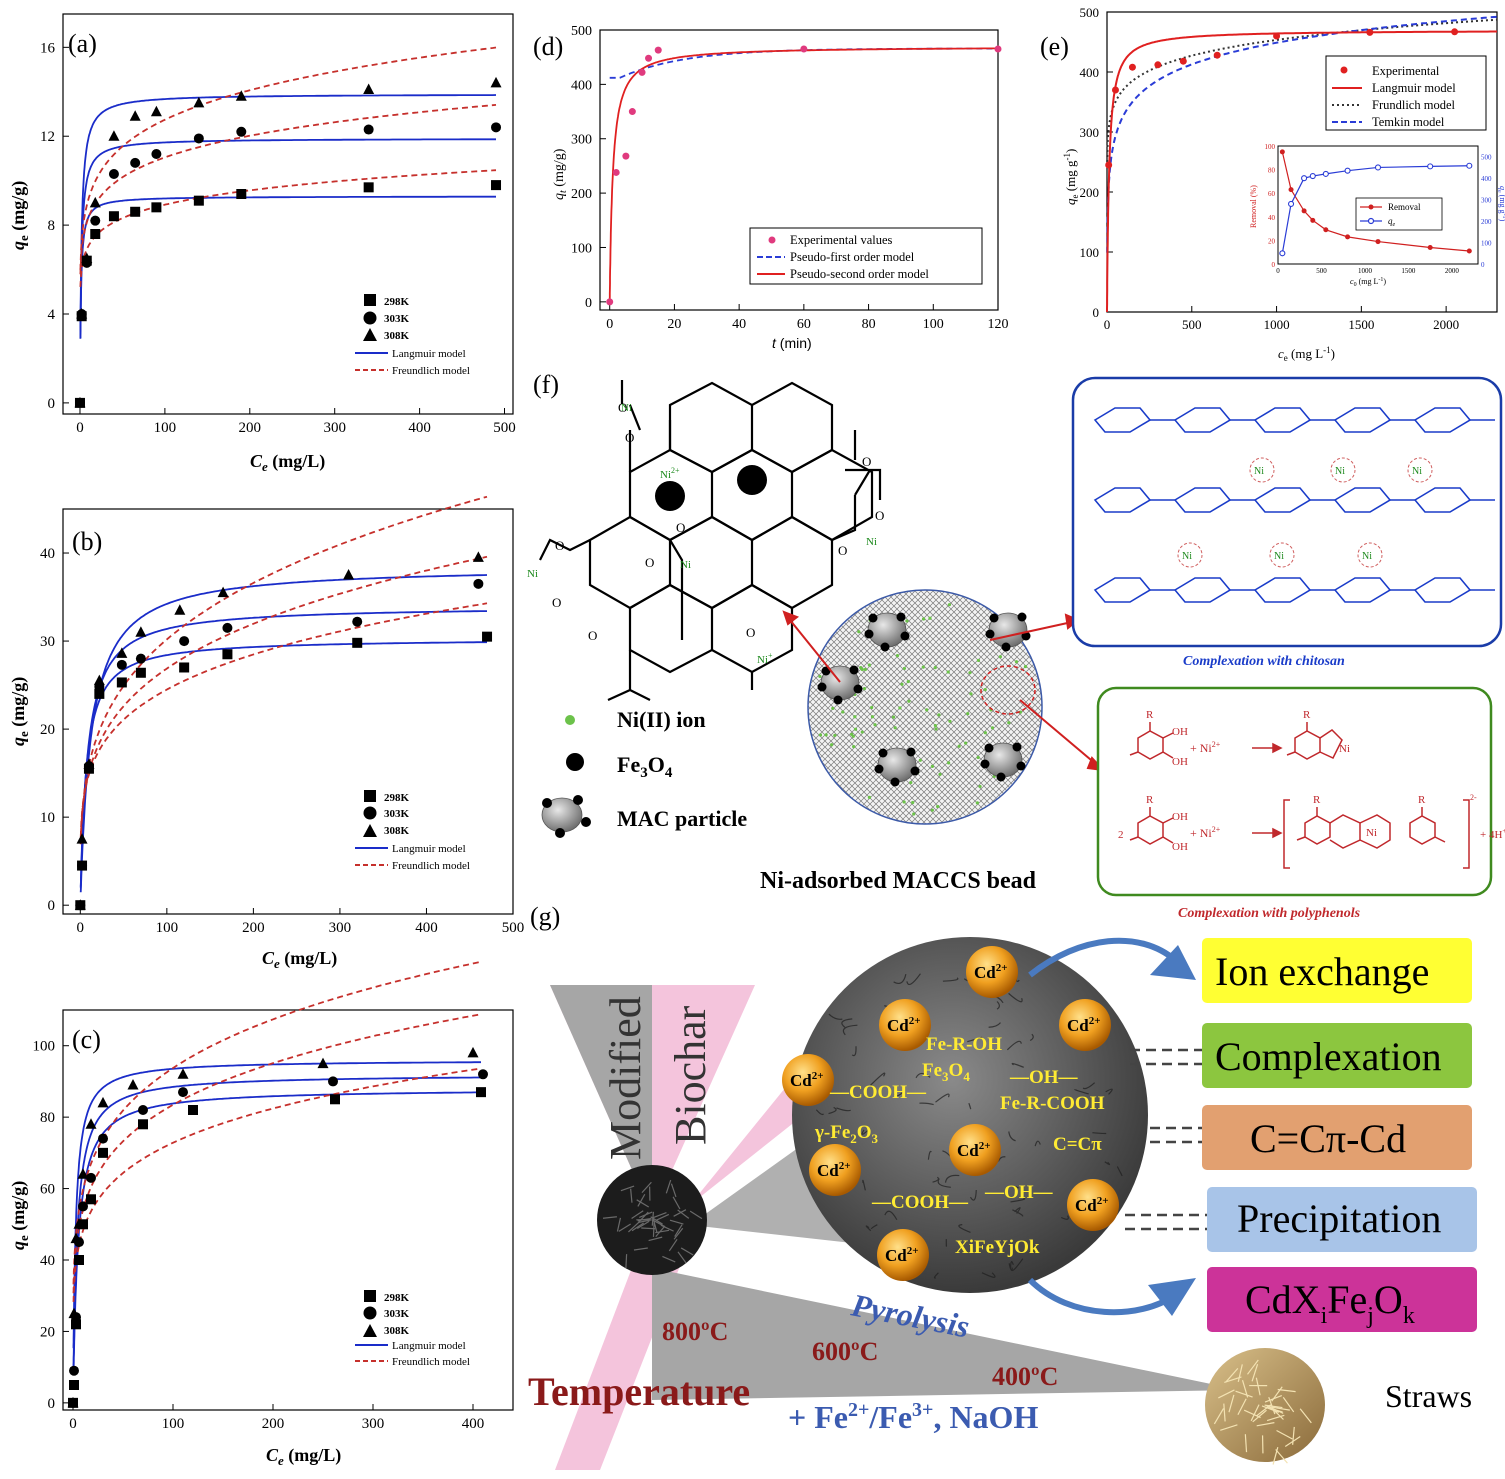  Describe the element at coordinates (1272, 194) in the screenshot. I see `inset-y-tick-label: 60` at that location.